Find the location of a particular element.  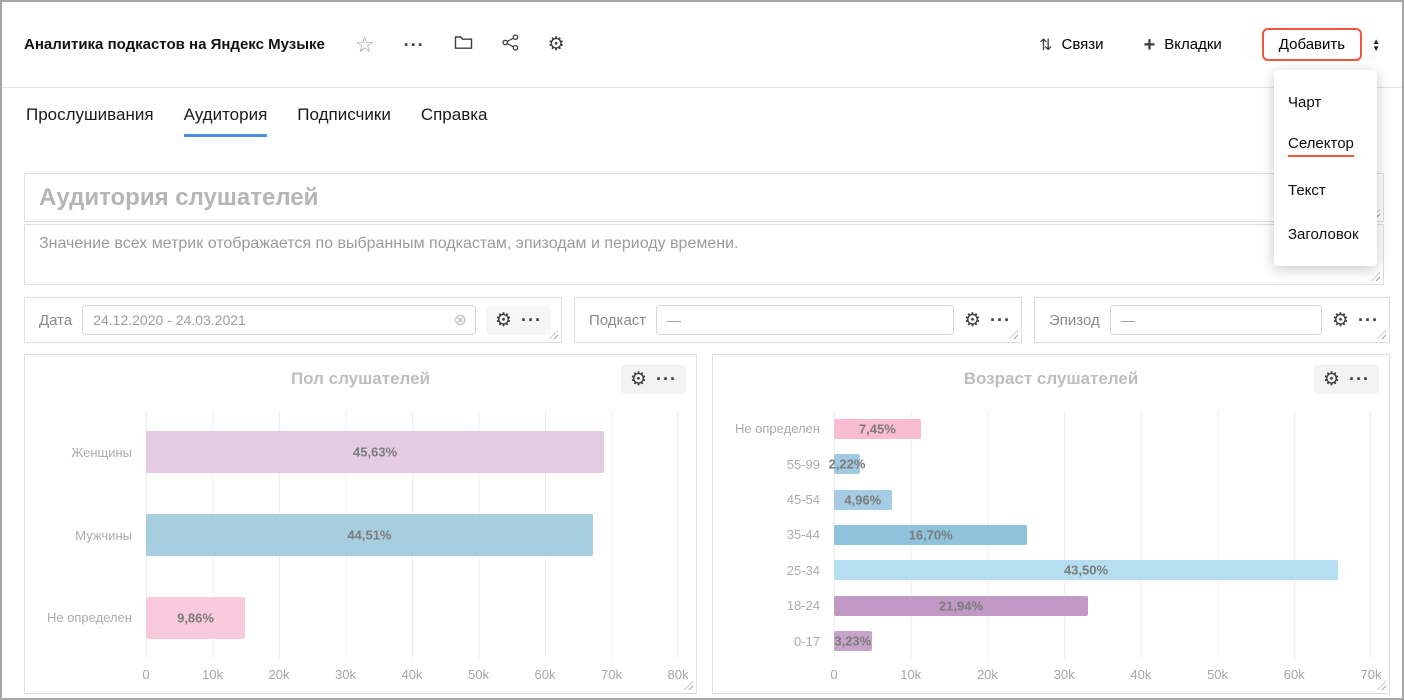

tab-listens: Прослушивания is located at coordinates (90, 114).